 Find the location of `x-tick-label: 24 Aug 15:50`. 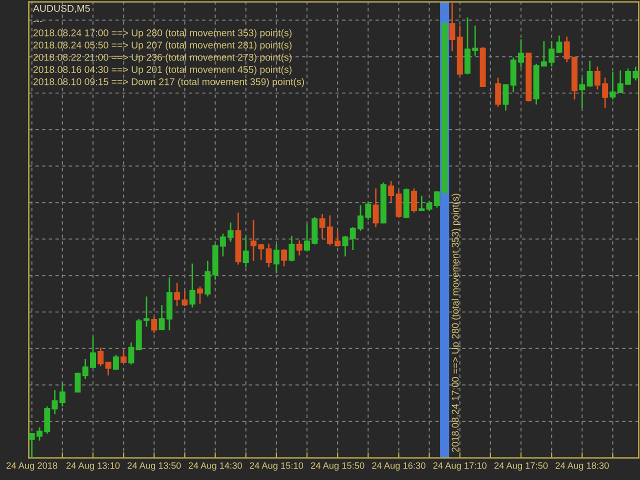

x-tick-label: 24 Aug 15:50 is located at coordinates (337, 466).